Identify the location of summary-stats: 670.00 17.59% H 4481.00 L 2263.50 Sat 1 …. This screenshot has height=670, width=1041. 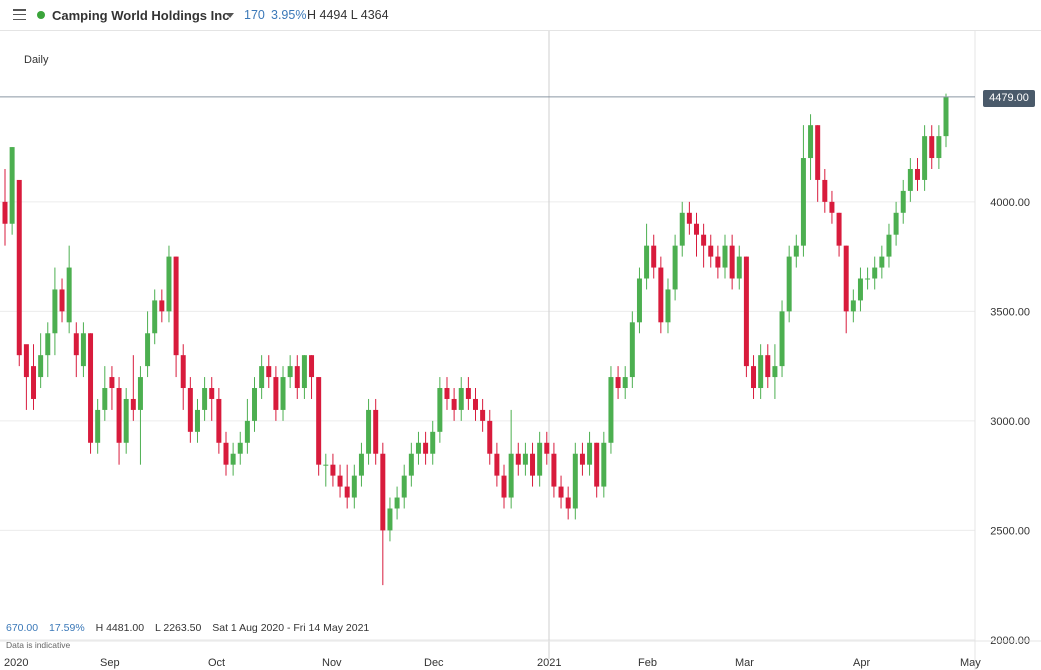
(191, 628).